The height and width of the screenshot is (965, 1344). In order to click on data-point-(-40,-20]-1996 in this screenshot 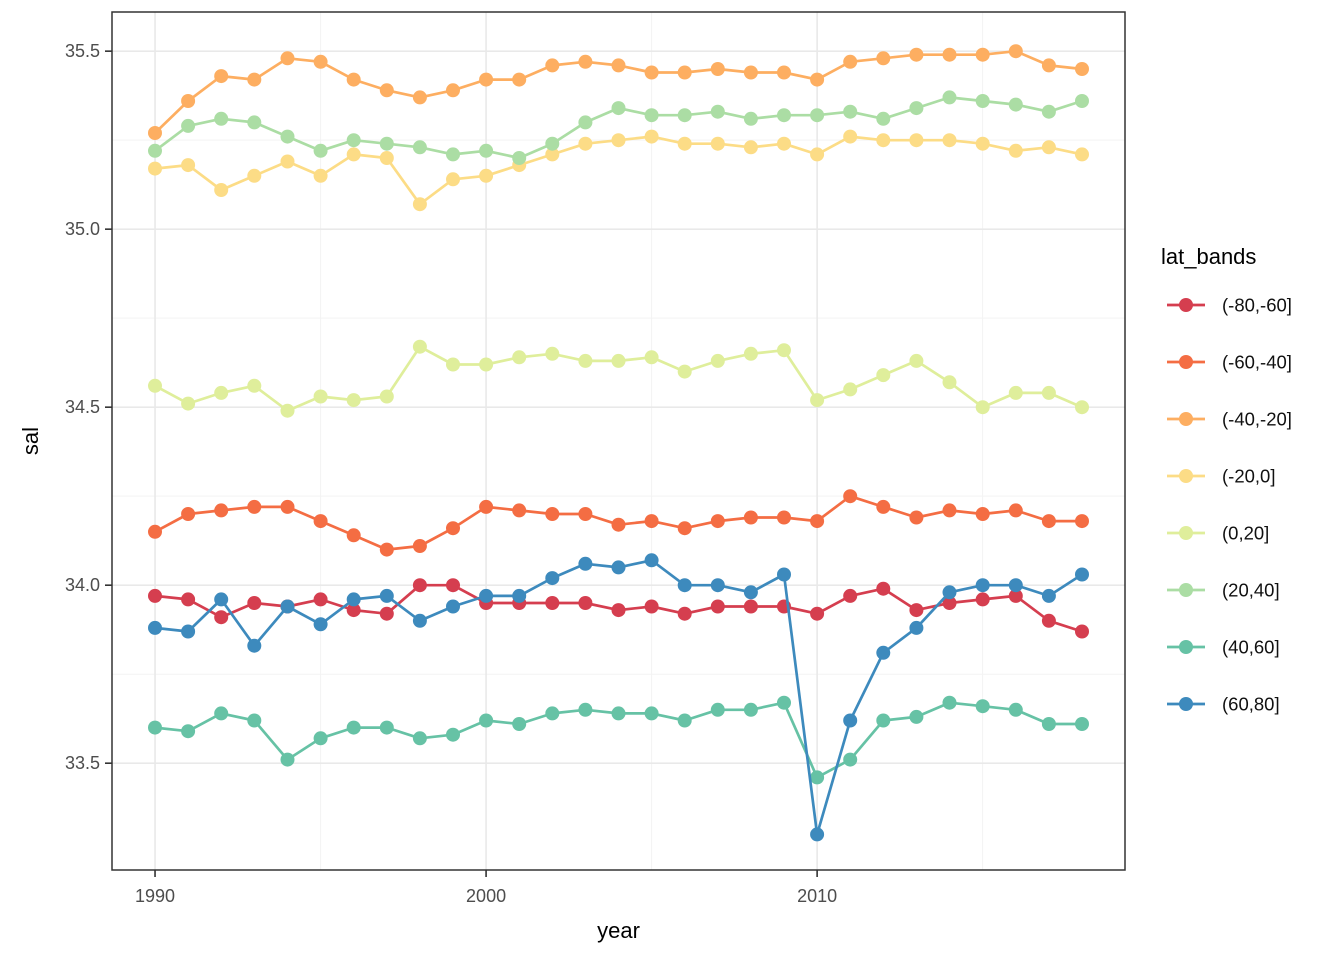, I will do `click(353, 79)`.